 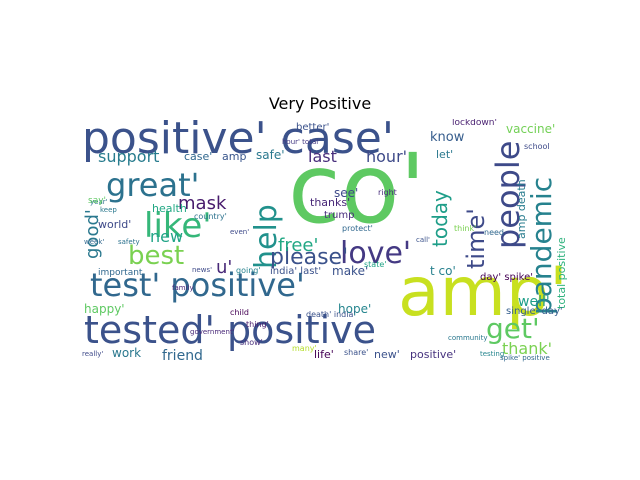 What do you see at coordinates (468, 338) in the screenshot?
I see `word: community` at bounding box center [468, 338].